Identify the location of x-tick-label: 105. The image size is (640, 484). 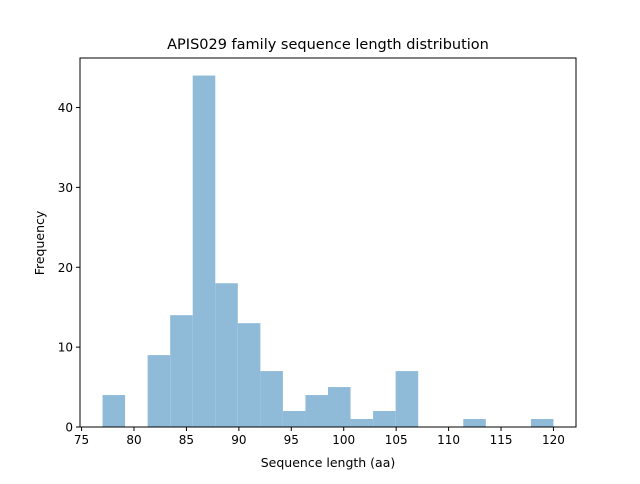
(396, 440).